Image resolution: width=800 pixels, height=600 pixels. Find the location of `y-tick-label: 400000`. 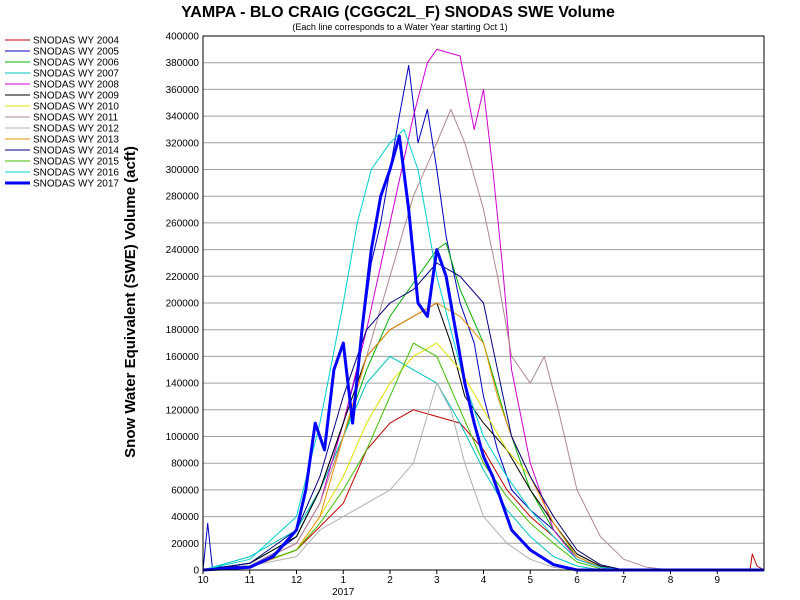

y-tick-label: 400000 is located at coordinates (183, 37).